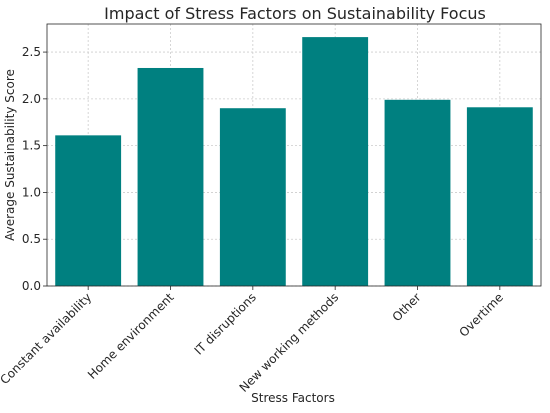 Image resolution: width=550 pixels, height=413 pixels. I want to click on x-tick-label: IT disruptions, so click(225, 323).